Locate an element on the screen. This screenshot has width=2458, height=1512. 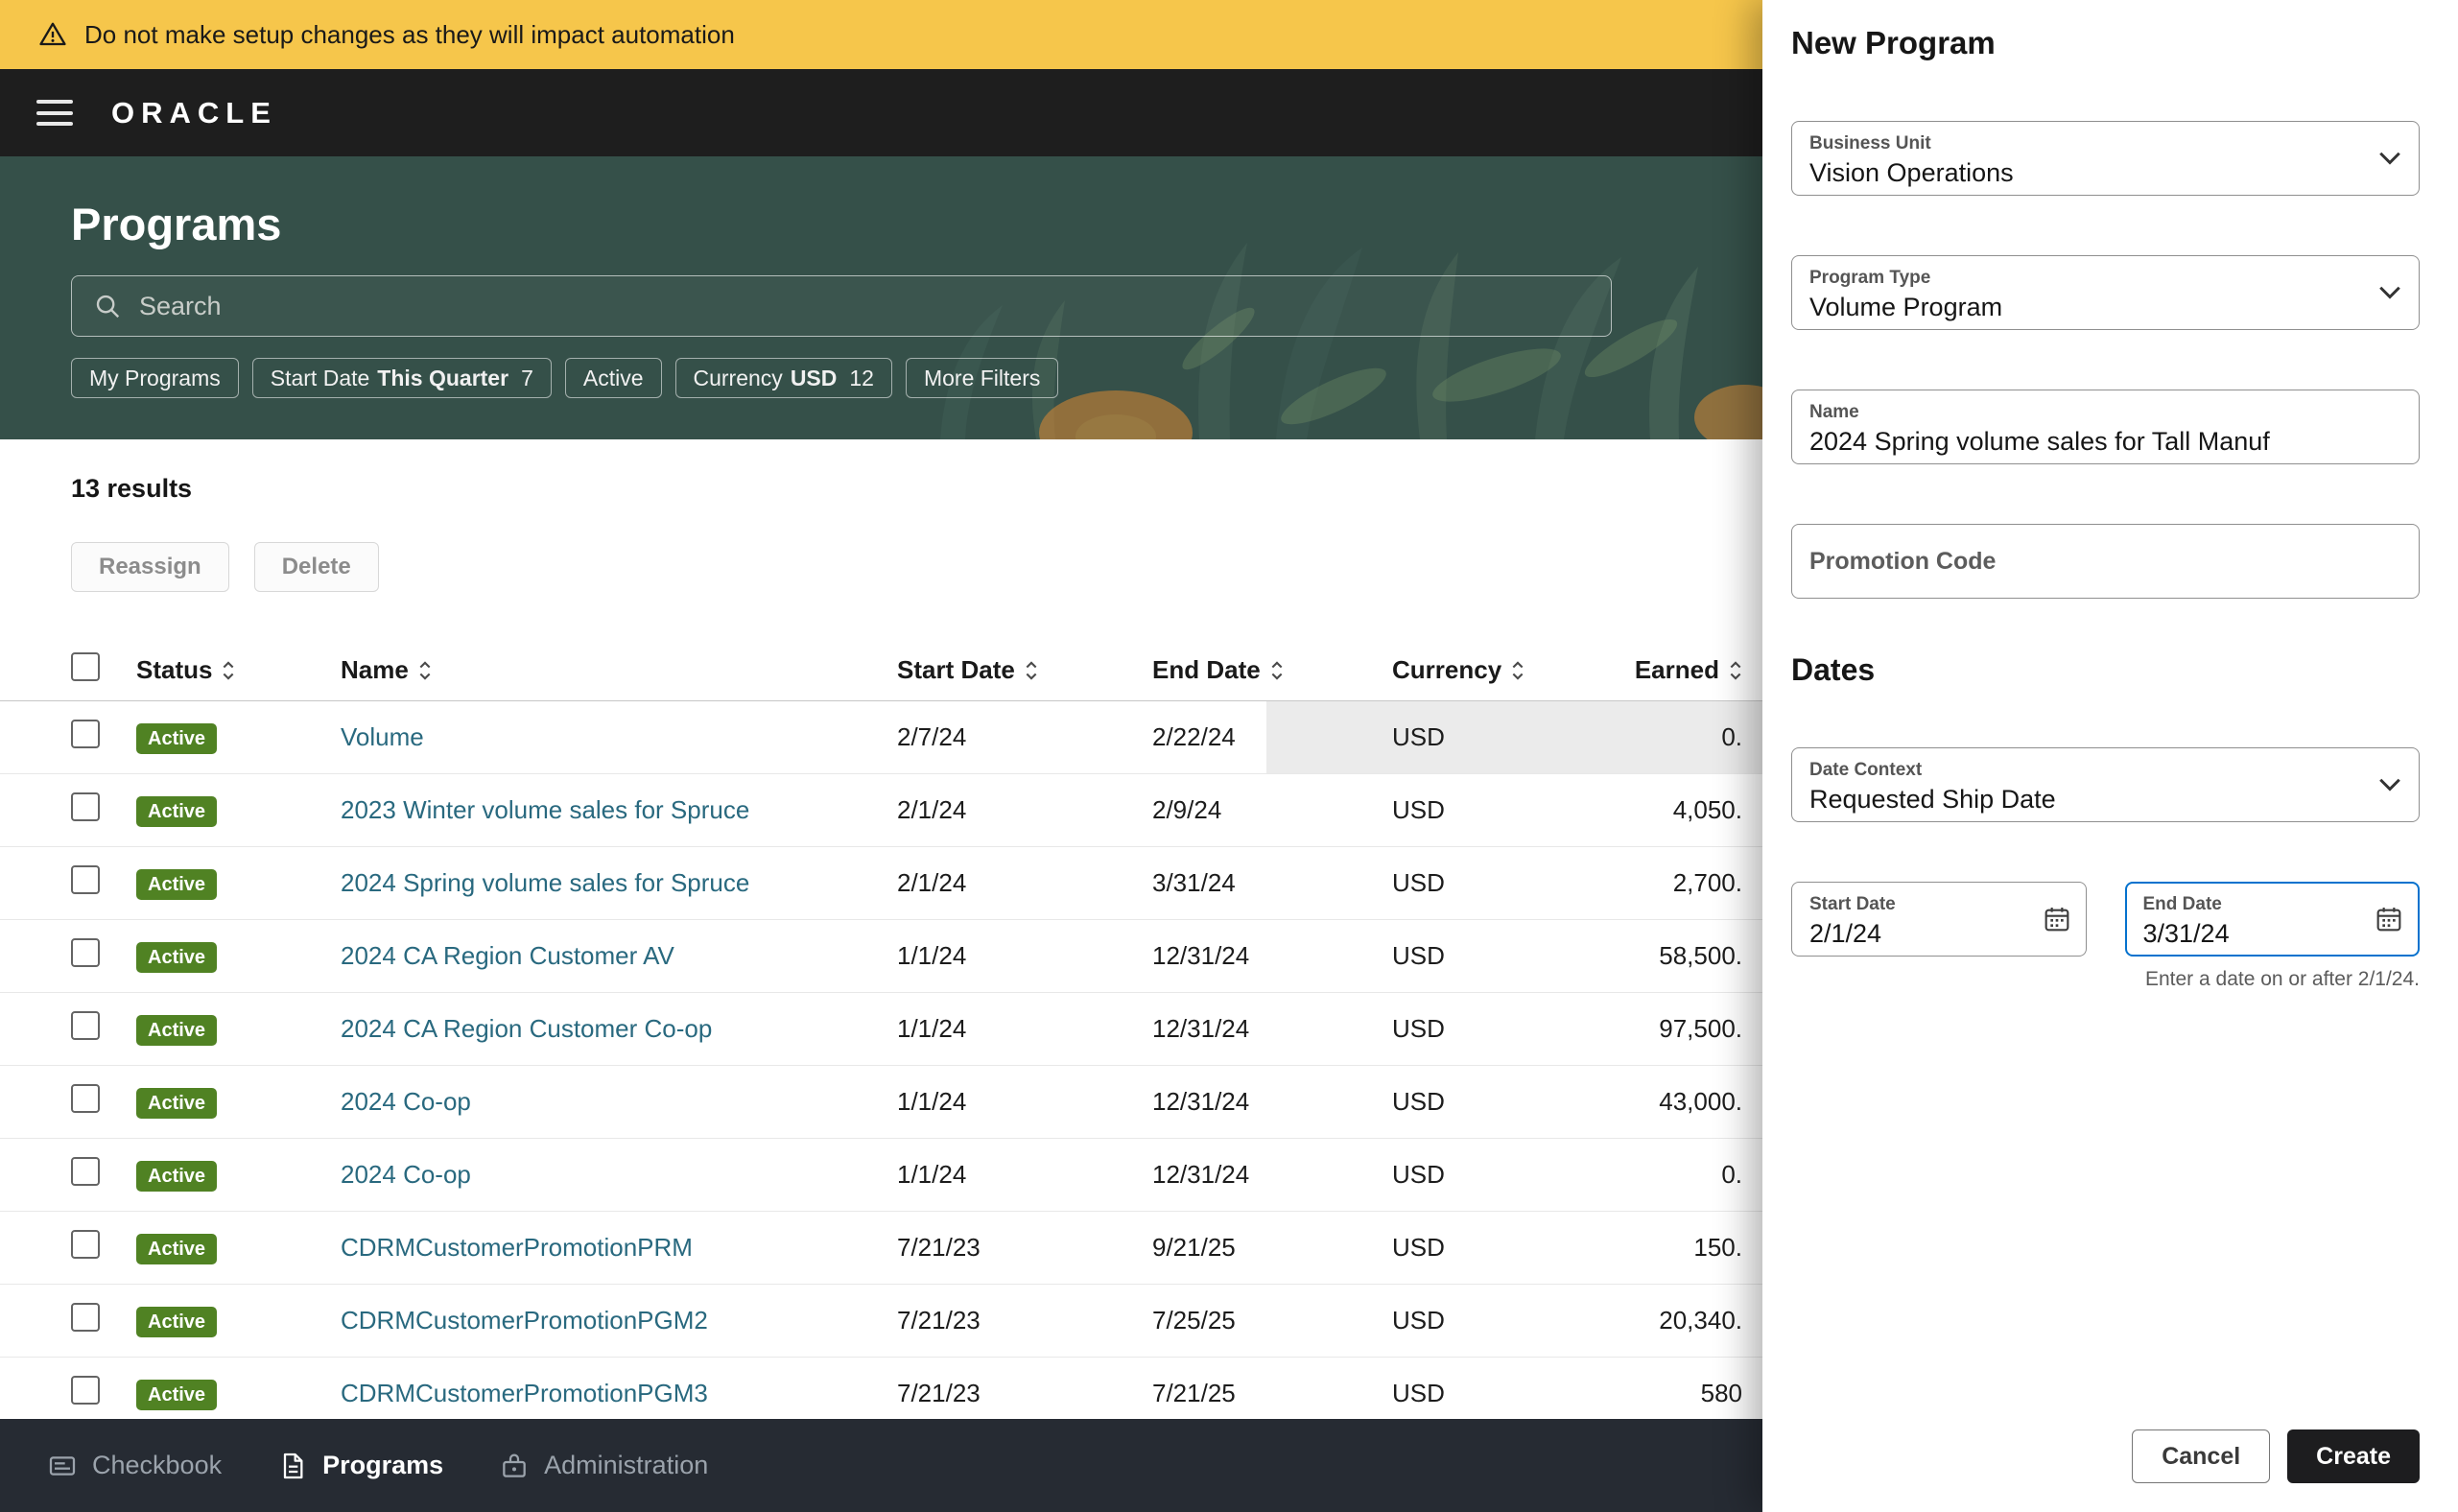
program-name-link: 2023 Winter volume sales for Spruce is located at coordinates (545, 809).